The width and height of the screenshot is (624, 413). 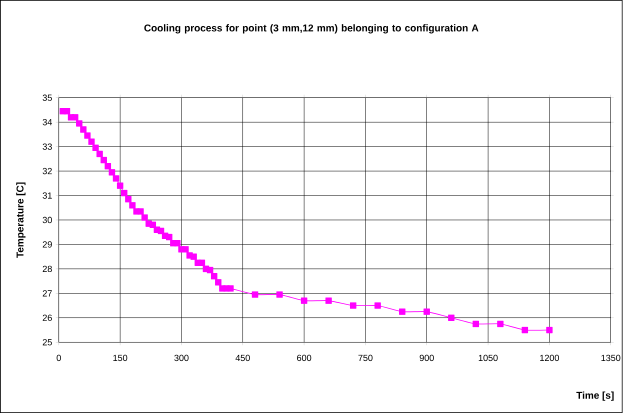 What do you see at coordinates (550, 358) in the screenshot?
I see `x-tick-label: 1200` at bounding box center [550, 358].